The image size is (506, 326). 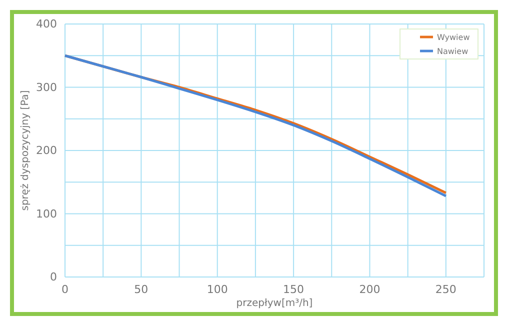 What do you see at coordinates (141, 289) in the screenshot?
I see `x-tick-label: 50` at bounding box center [141, 289].